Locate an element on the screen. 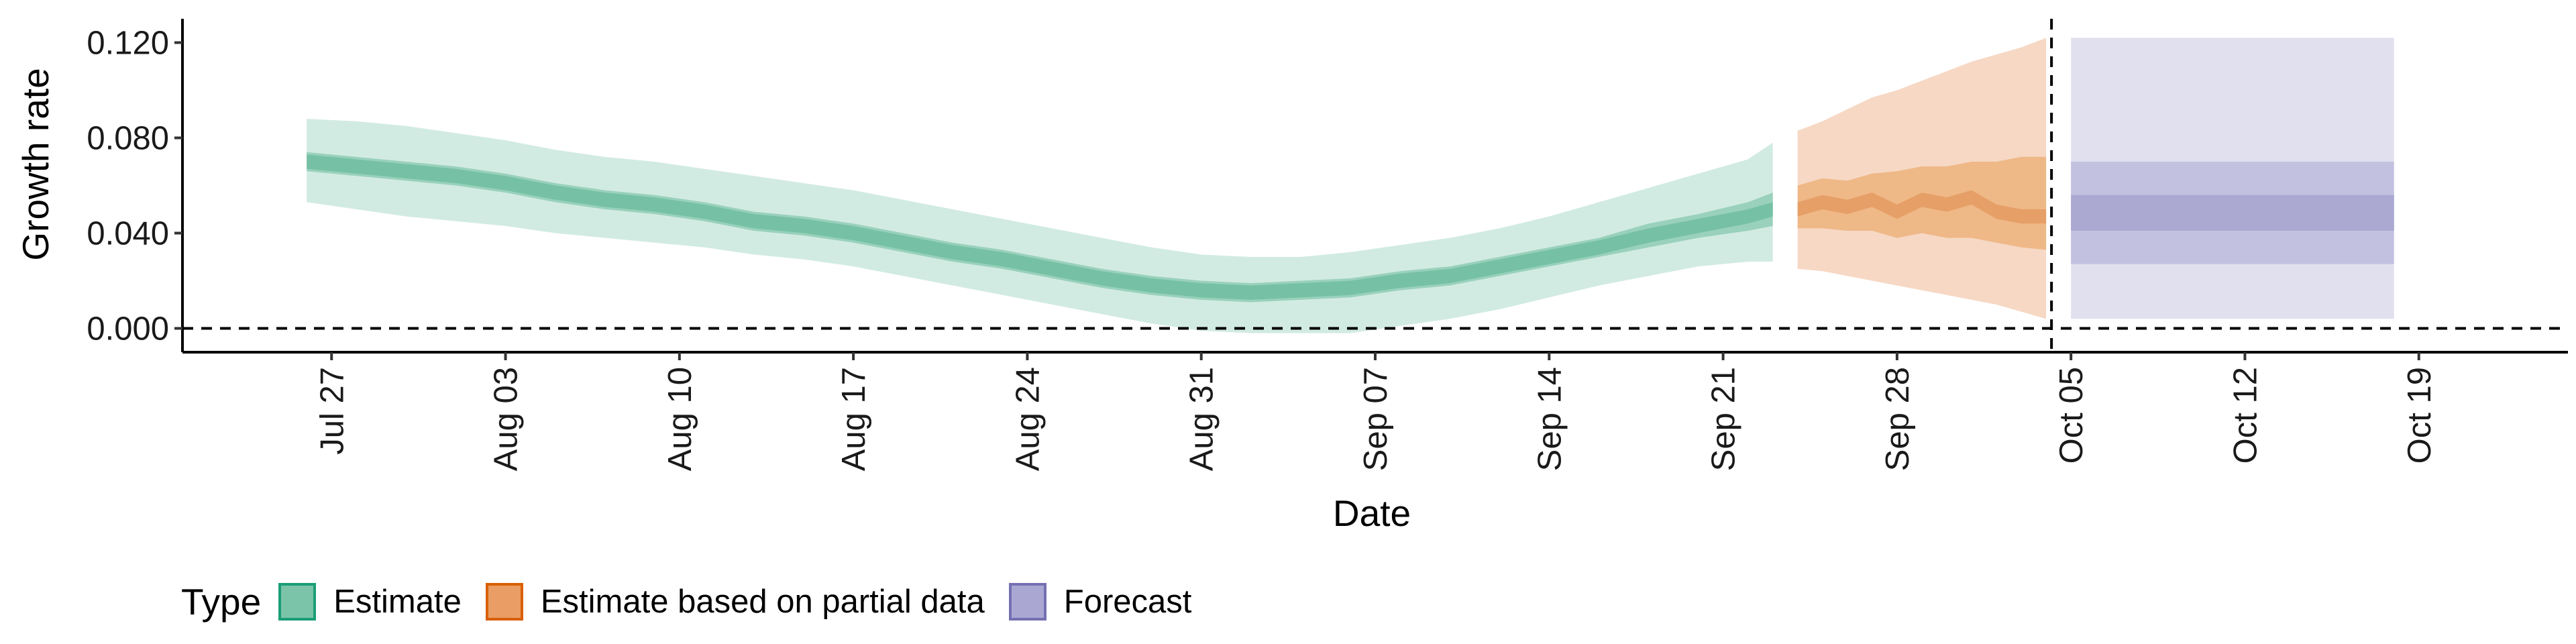  legend-item-estimate: Estimate is located at coordinates (370, 602).